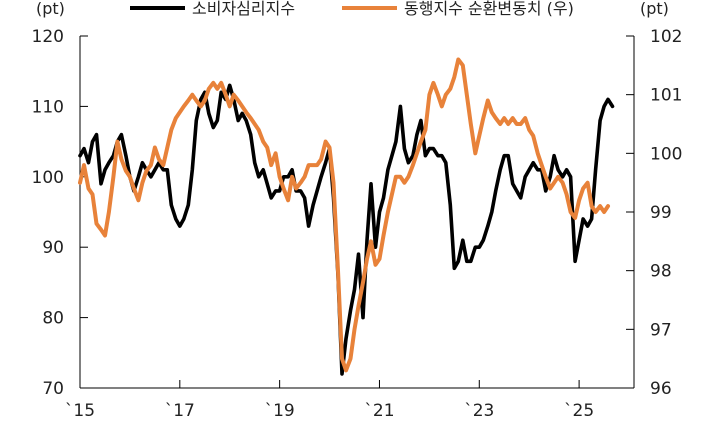  What do you see at coordinates (661, 330) in the screenshot?
I see `right-tick-label: 97` at bounding box center [661, 330].